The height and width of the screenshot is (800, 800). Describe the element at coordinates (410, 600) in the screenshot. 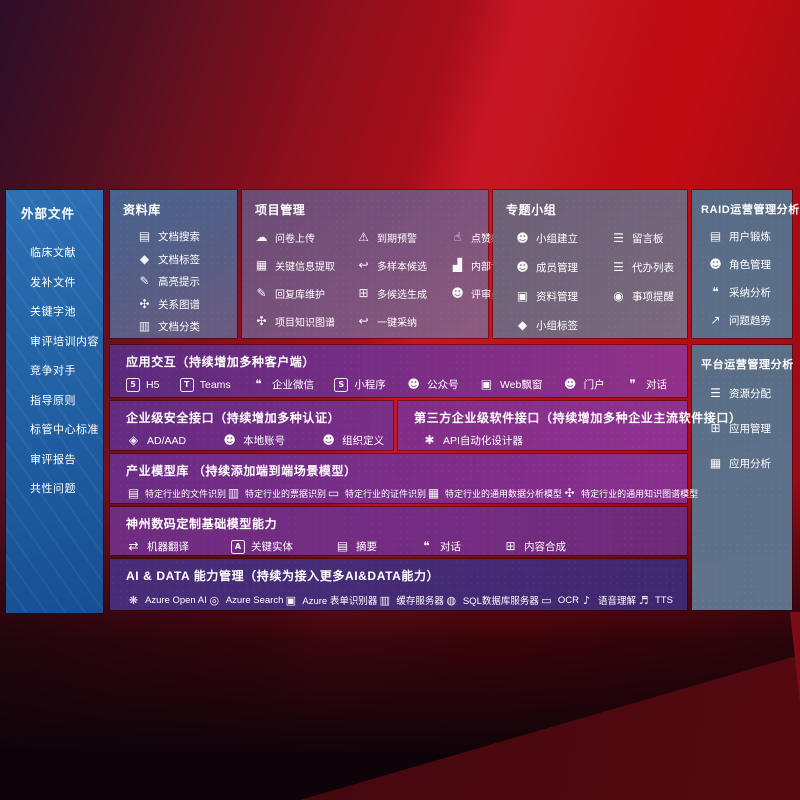

I see `service-item: ▥ 缓存服务器` at that location.